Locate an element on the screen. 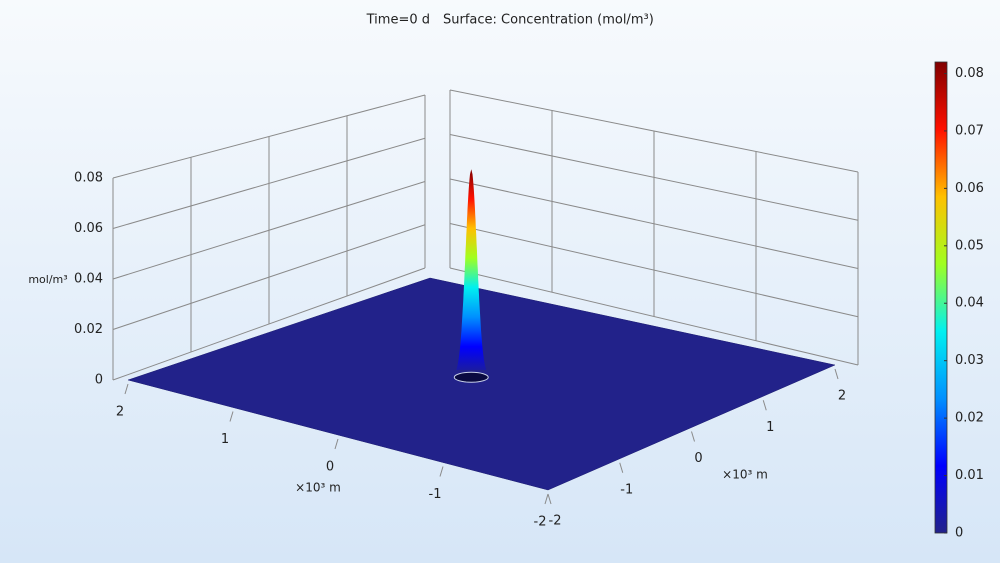  chart-title: Time=0 d is located at coordinates (398, 20).